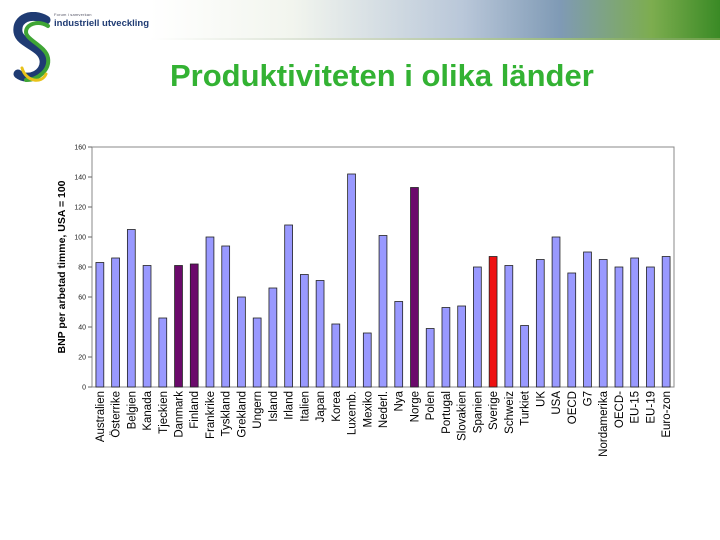 The width and height of the screenshot is (720, 540). Describe the element at coordinates (227, 413) in the screenshot. I see `x-tick-label: Tyskland` at that location.